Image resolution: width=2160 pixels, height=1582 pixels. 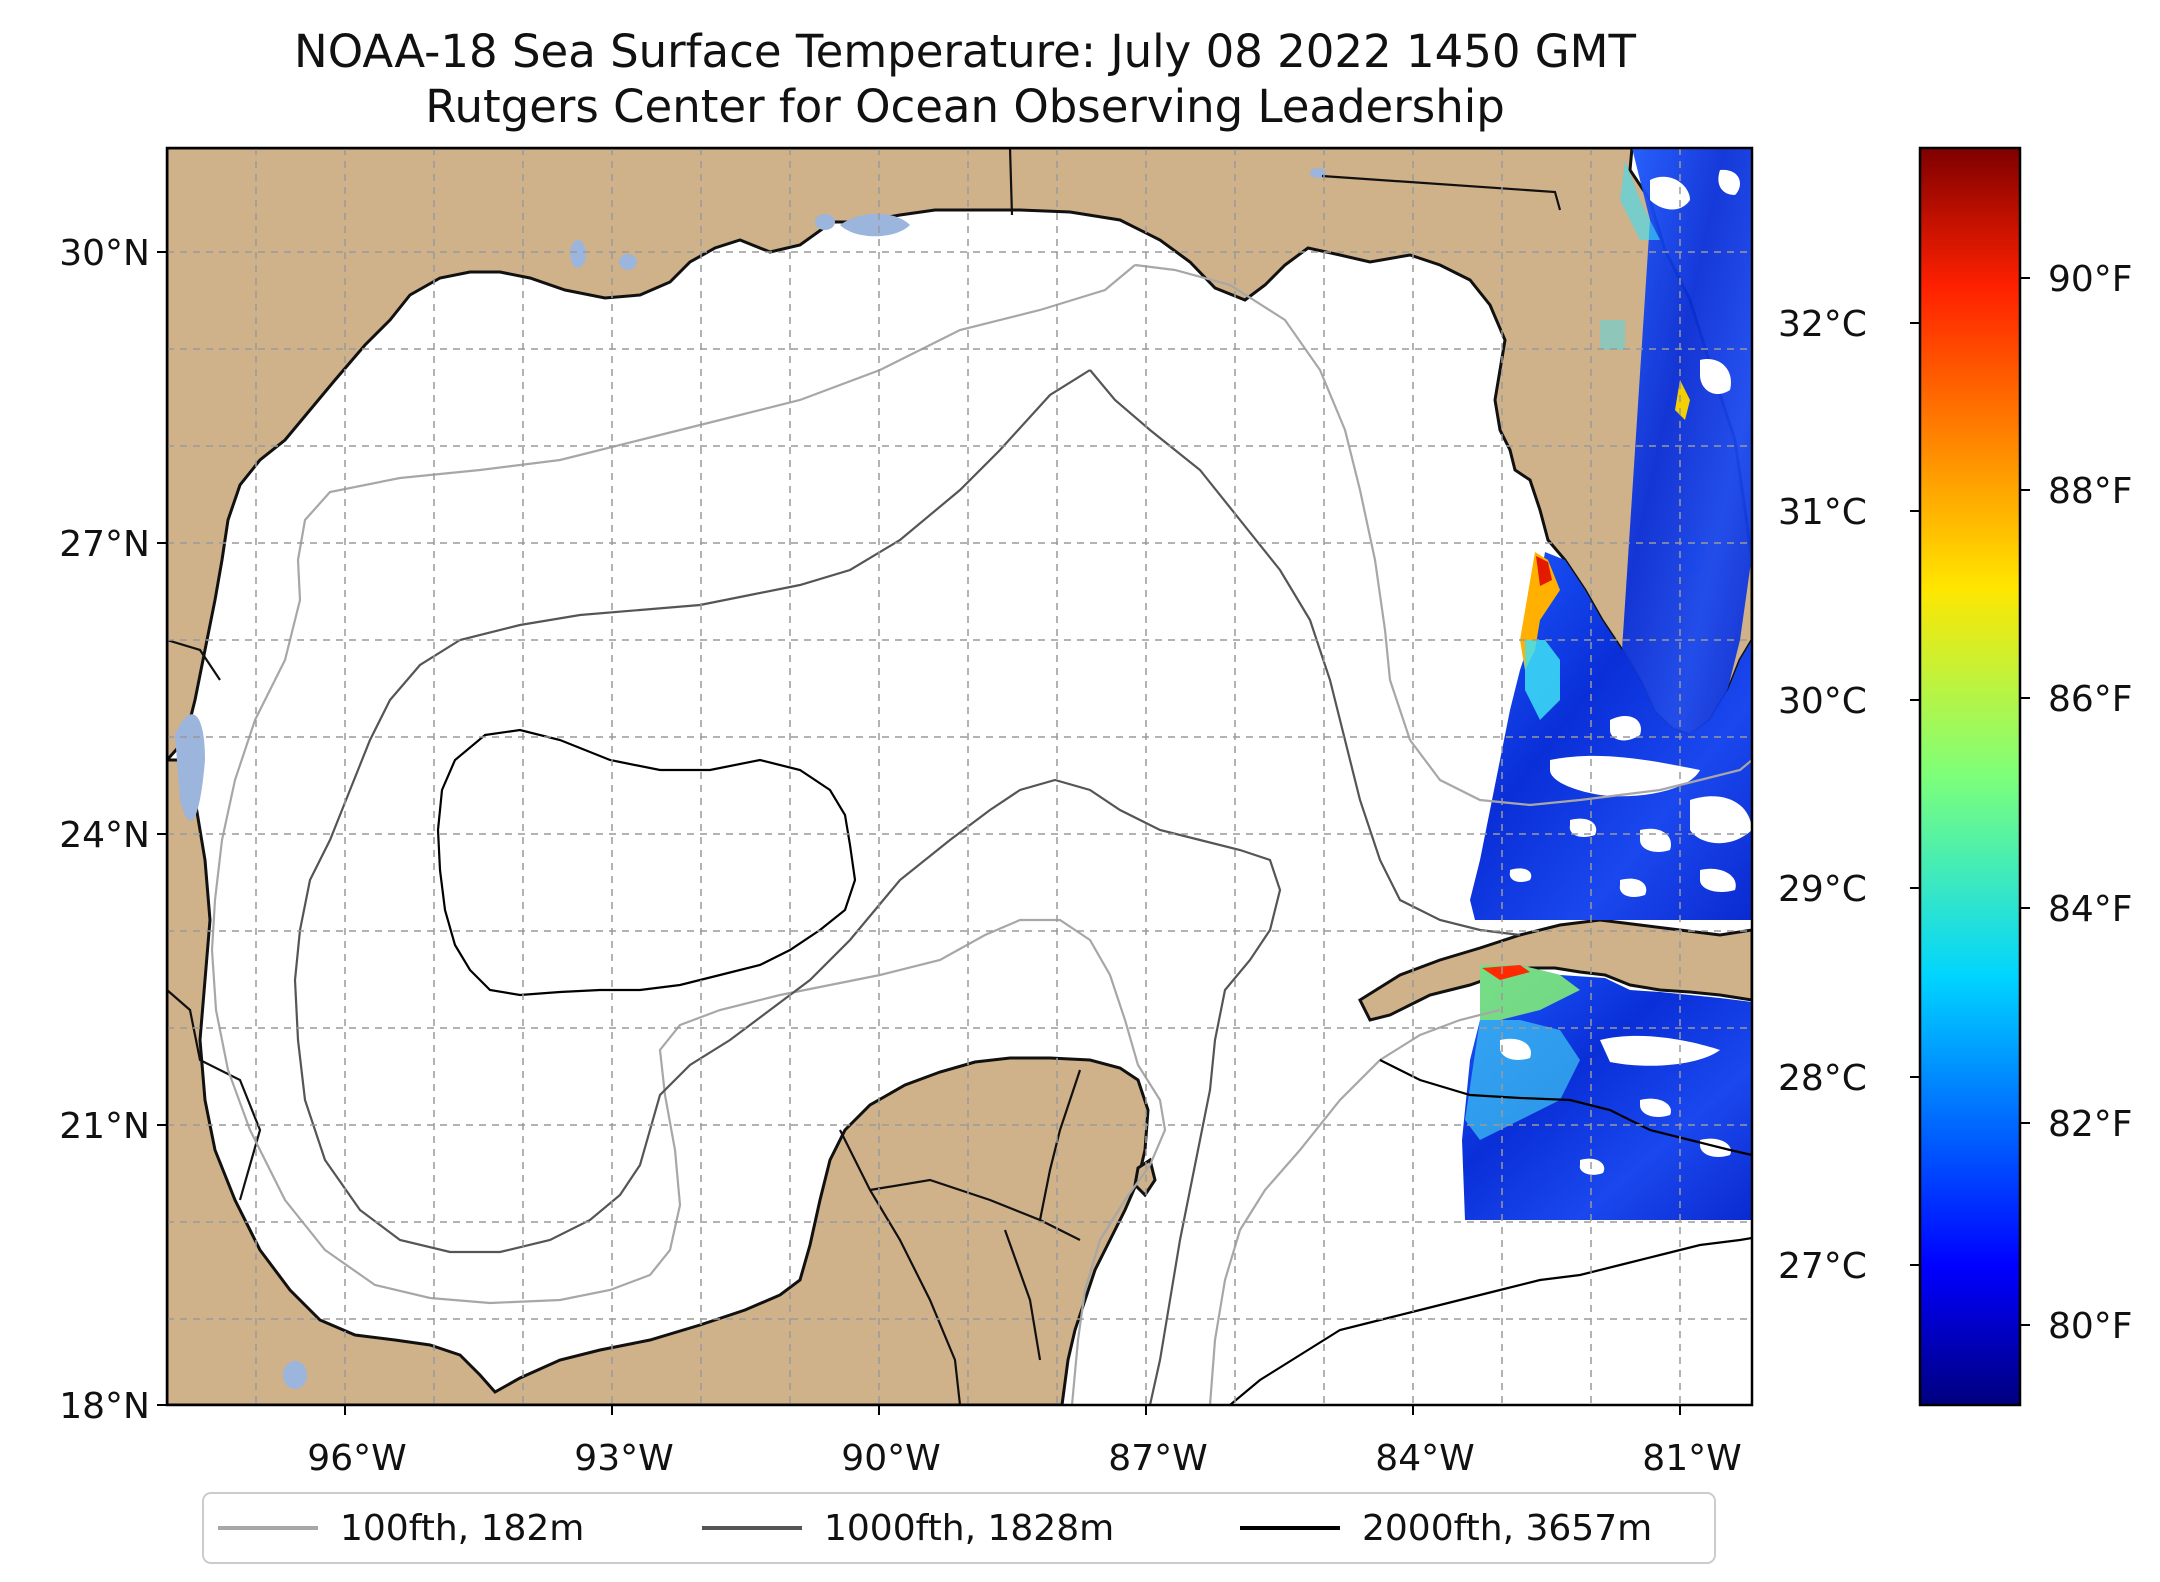 What do you see at coordinates (875, 225) in the screenshot?
I see `lake-pontchartrain` at bounding box center [875, 225].